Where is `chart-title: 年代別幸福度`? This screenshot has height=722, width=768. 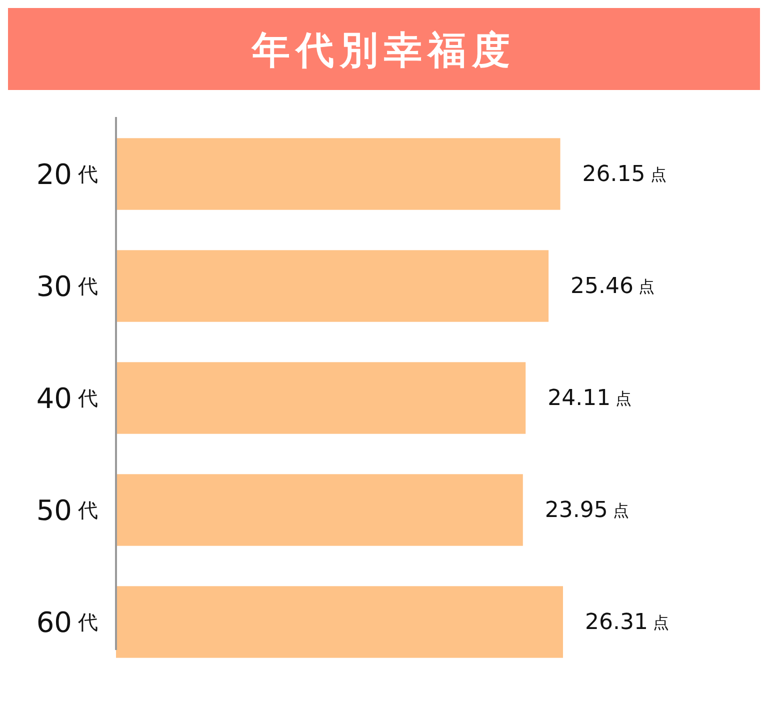
chart-title: 年代別幸福度 is located at coordinates (383, 50).